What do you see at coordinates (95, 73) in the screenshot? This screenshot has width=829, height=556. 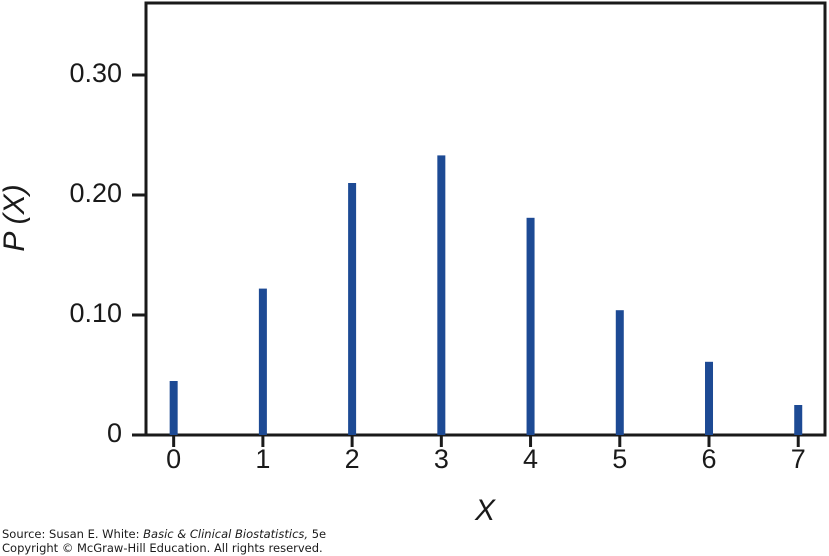 I see `y-tick-label: 0.30` at bounding box center [95, 73].